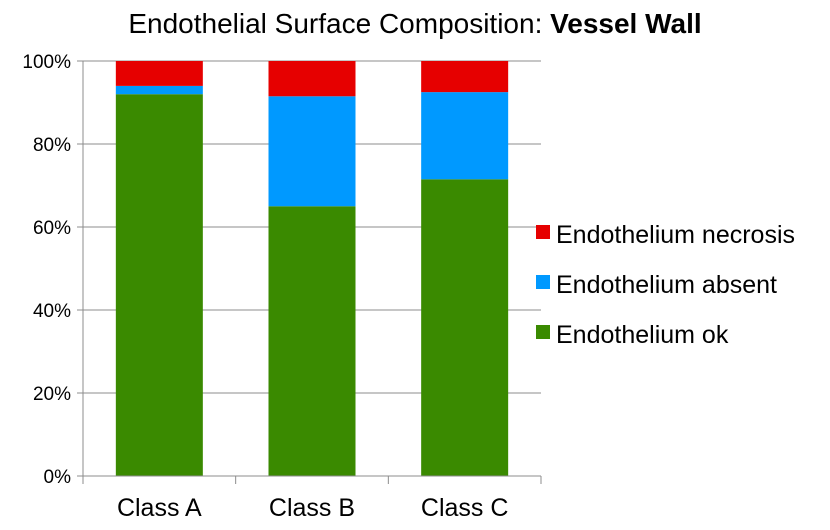 This screenshot has width=830, height=530. I want to click on bar-class-b-endothelium-necrosis, so click(312, 79).